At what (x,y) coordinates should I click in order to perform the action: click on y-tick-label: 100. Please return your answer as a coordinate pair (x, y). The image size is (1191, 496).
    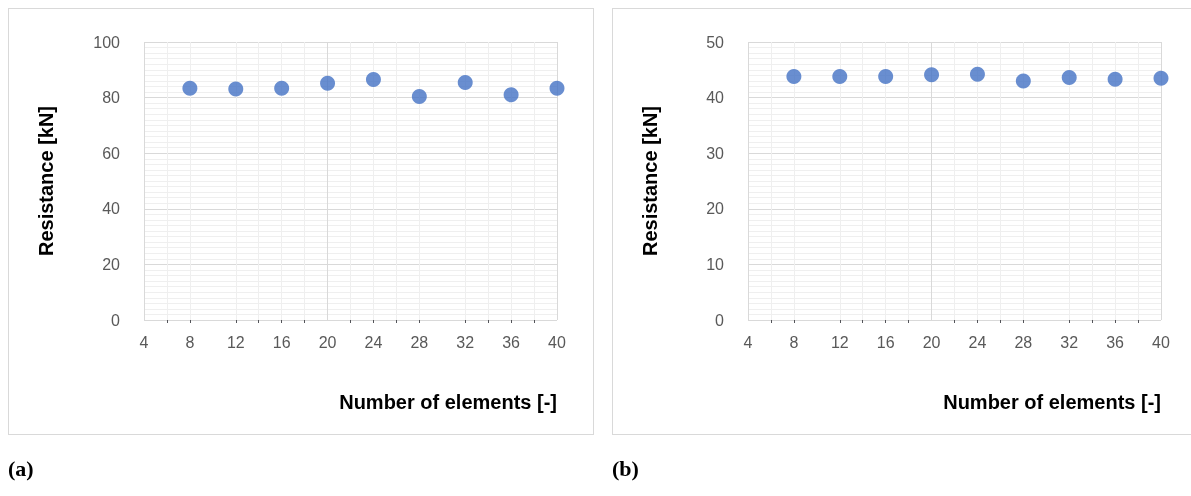
    Looking at the image, I should click on (107, 42).